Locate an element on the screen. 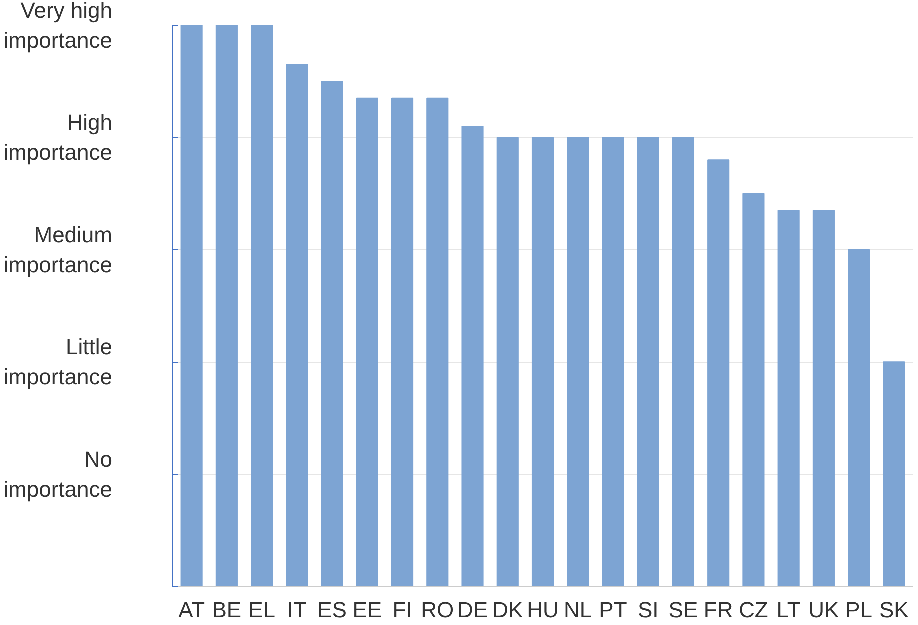 This screenshot has height=625, width=918. x-tick-label: FI is located at coordinates (402, 610).